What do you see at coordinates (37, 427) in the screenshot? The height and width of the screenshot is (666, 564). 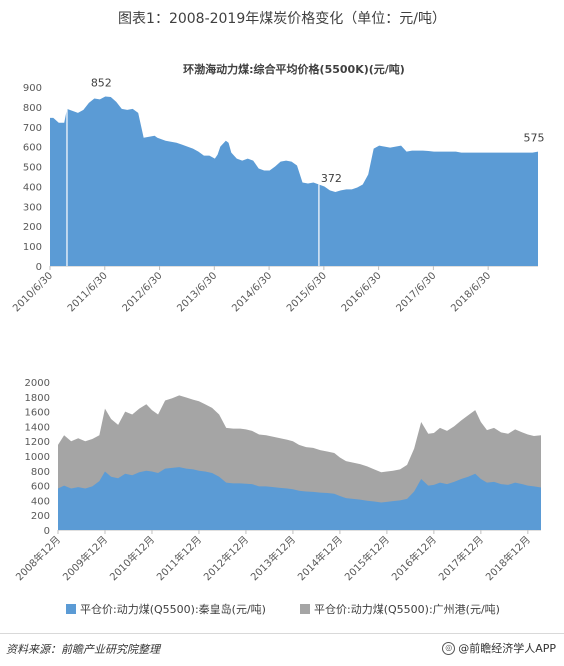 I see `y-tick-label: 1400` at bounding box center [37, 427].